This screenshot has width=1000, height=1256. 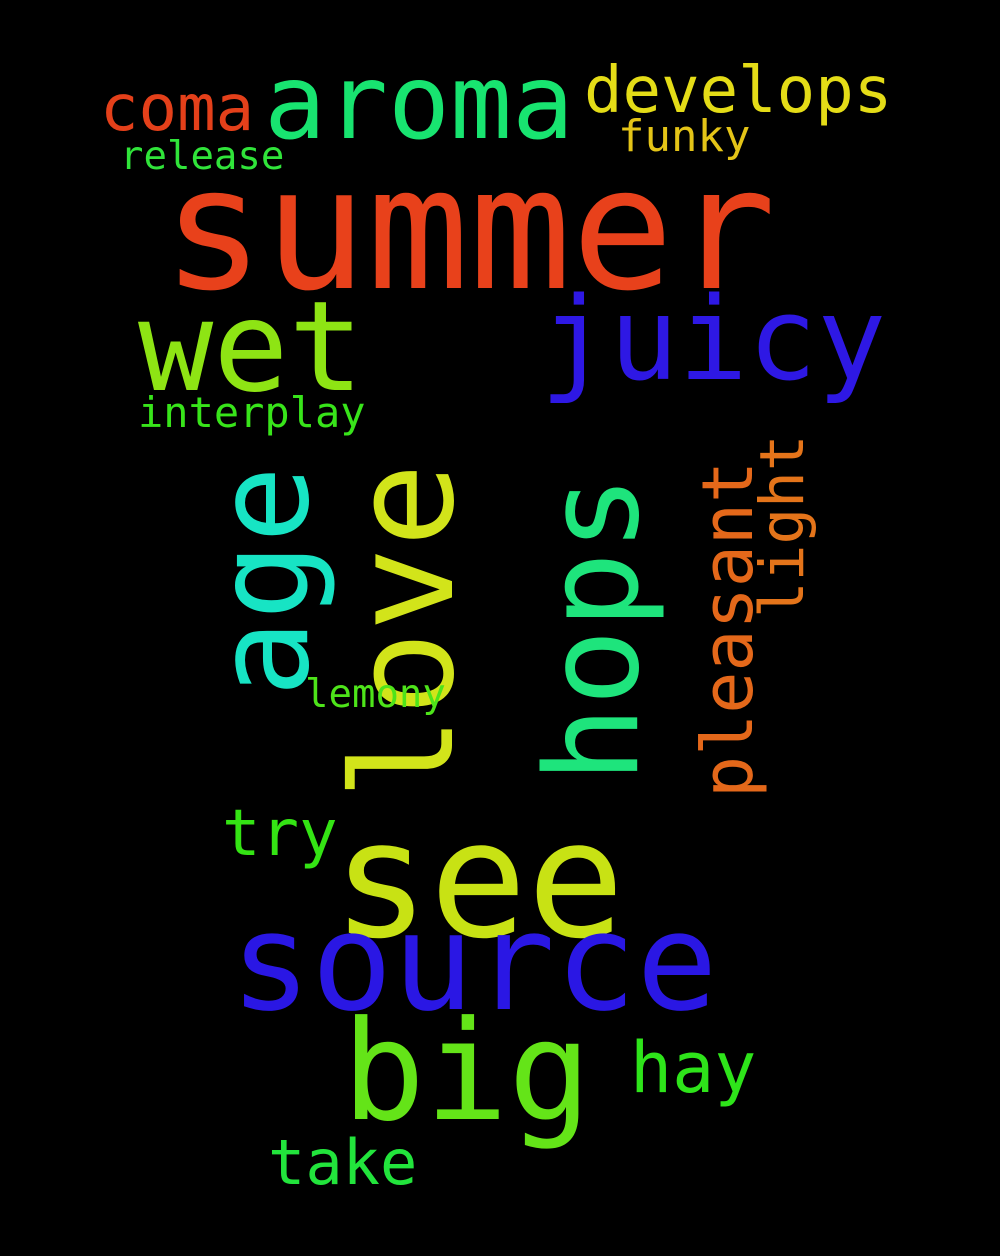 What do you see at coordinates (404, 631) in the screenshot?
I see `word-love: love` at bounding box center [404, 631].